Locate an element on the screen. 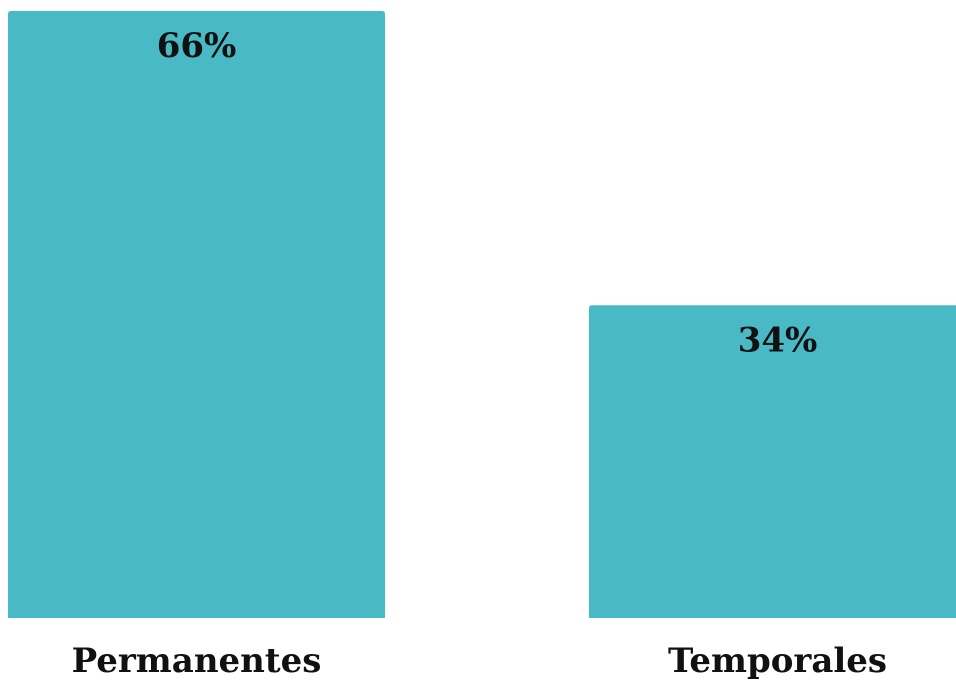 The image size is (956, 684). value-label-permanentes: 66% is located at coordinates (197, 46).